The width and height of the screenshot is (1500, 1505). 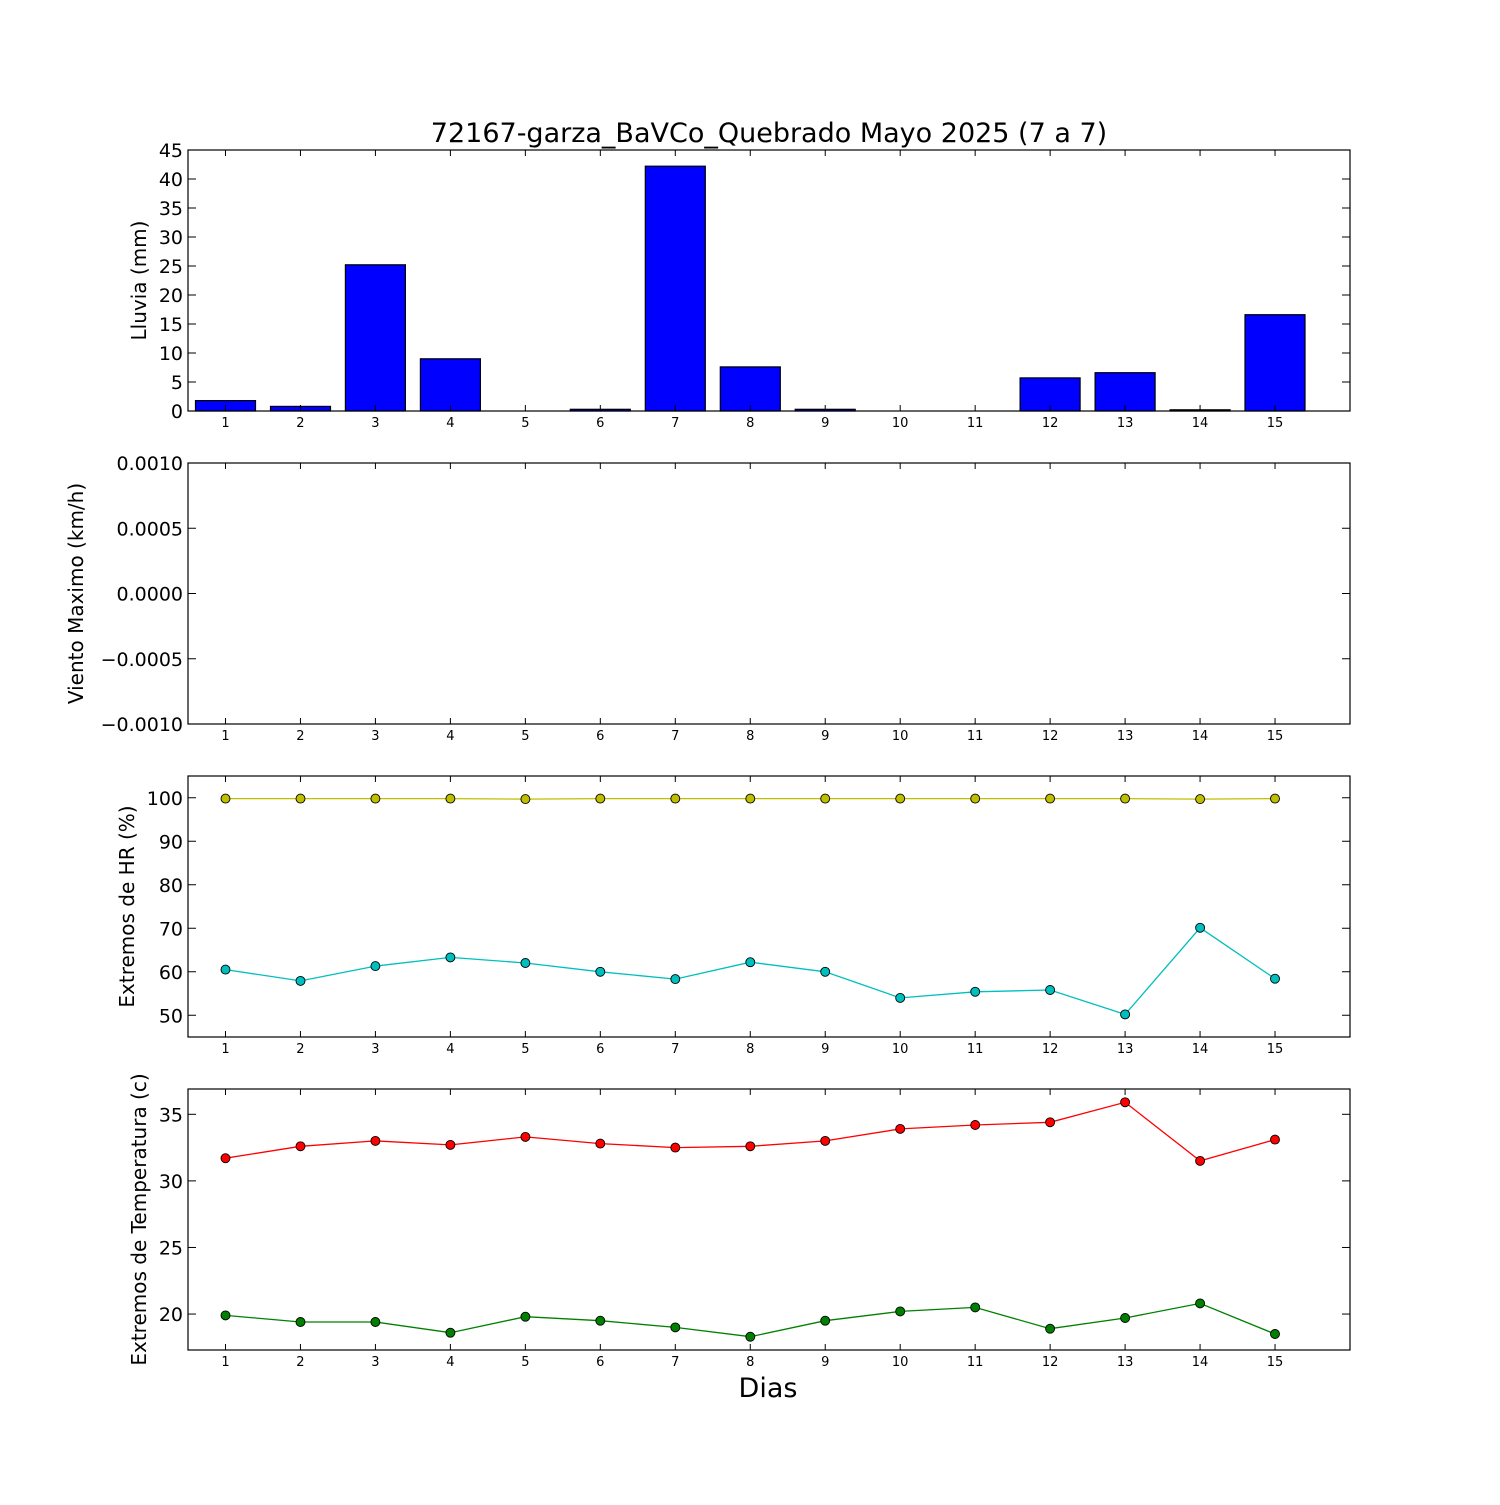 What do you see at coordinates (225, 1049) in the screenshot?
I see `x-tick-label: 1` at bounding box center [225, 1049].